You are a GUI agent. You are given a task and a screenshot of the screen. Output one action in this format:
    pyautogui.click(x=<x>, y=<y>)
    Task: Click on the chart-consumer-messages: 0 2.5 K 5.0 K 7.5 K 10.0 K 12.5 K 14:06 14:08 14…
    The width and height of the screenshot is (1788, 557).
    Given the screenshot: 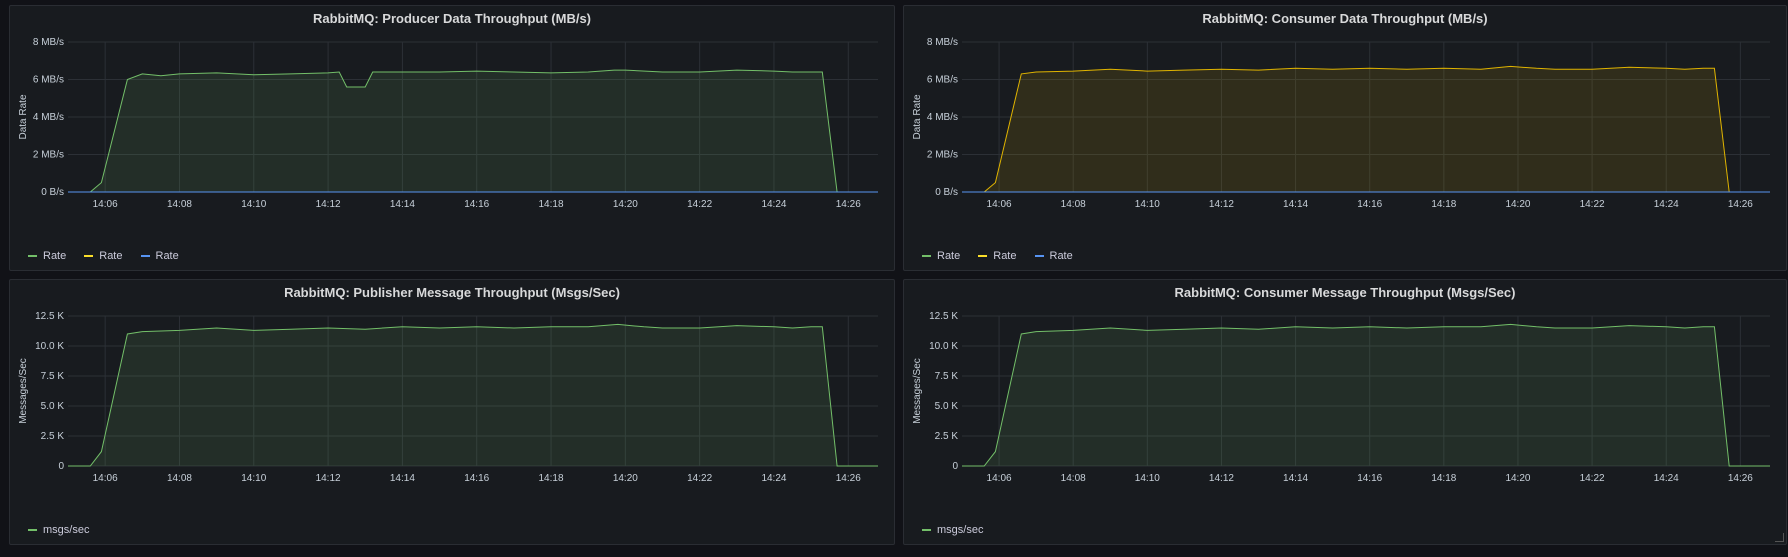 What is the action you would take?
    pyautogui.click(x=1341, y=397)
    